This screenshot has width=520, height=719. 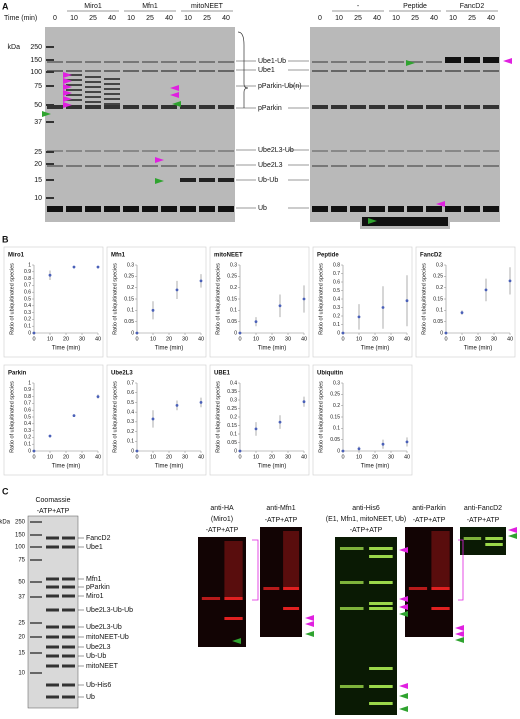 I want to click on blot-title: anti-Mfn1, so click(x=280, y=508).